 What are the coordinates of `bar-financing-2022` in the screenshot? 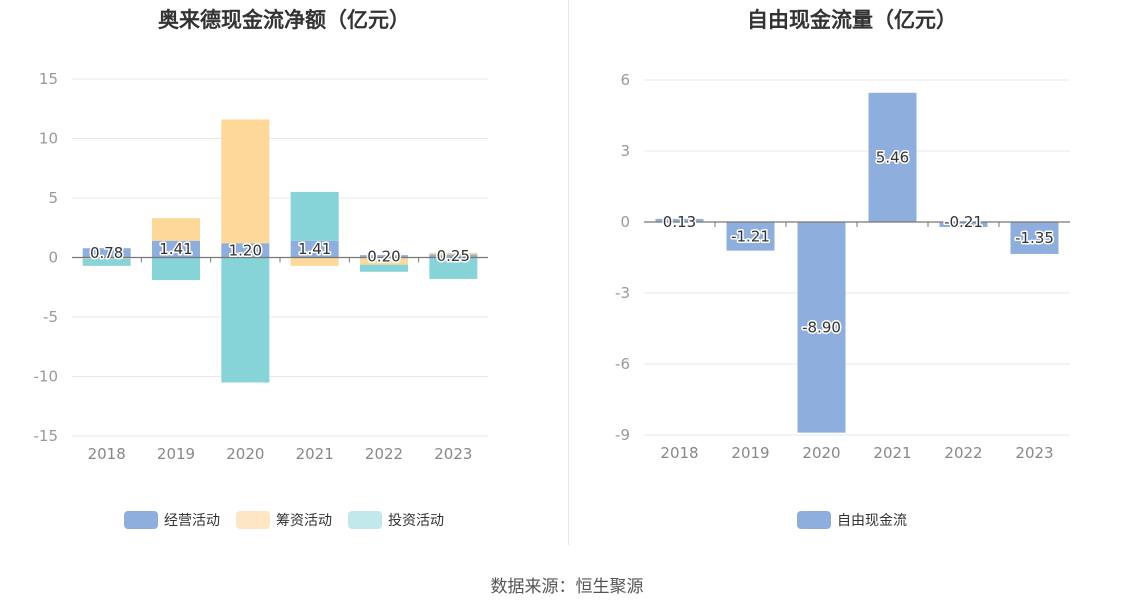 It's located at (384, 261).